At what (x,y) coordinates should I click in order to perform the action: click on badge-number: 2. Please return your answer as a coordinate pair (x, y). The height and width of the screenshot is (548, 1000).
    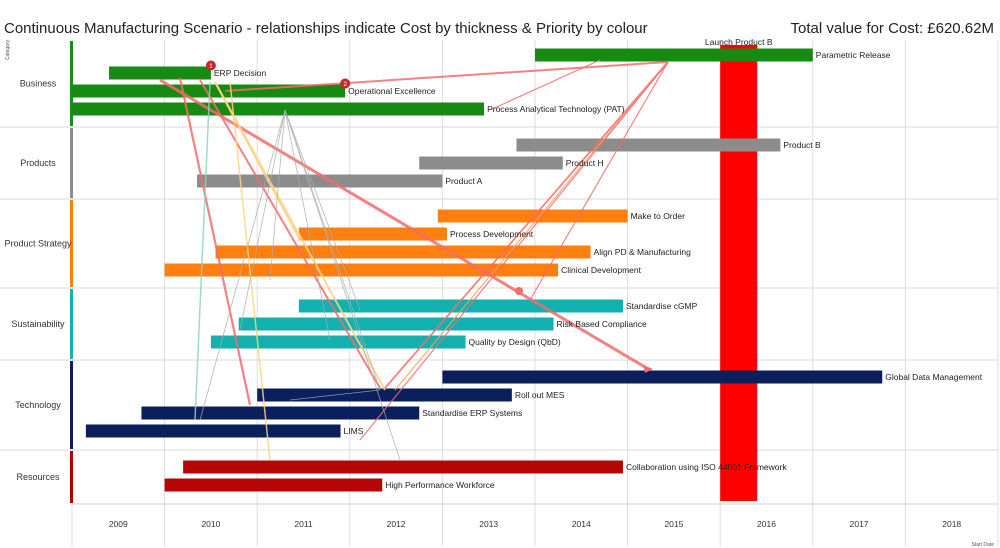
    Looking at the image, I should click on (345, 84).